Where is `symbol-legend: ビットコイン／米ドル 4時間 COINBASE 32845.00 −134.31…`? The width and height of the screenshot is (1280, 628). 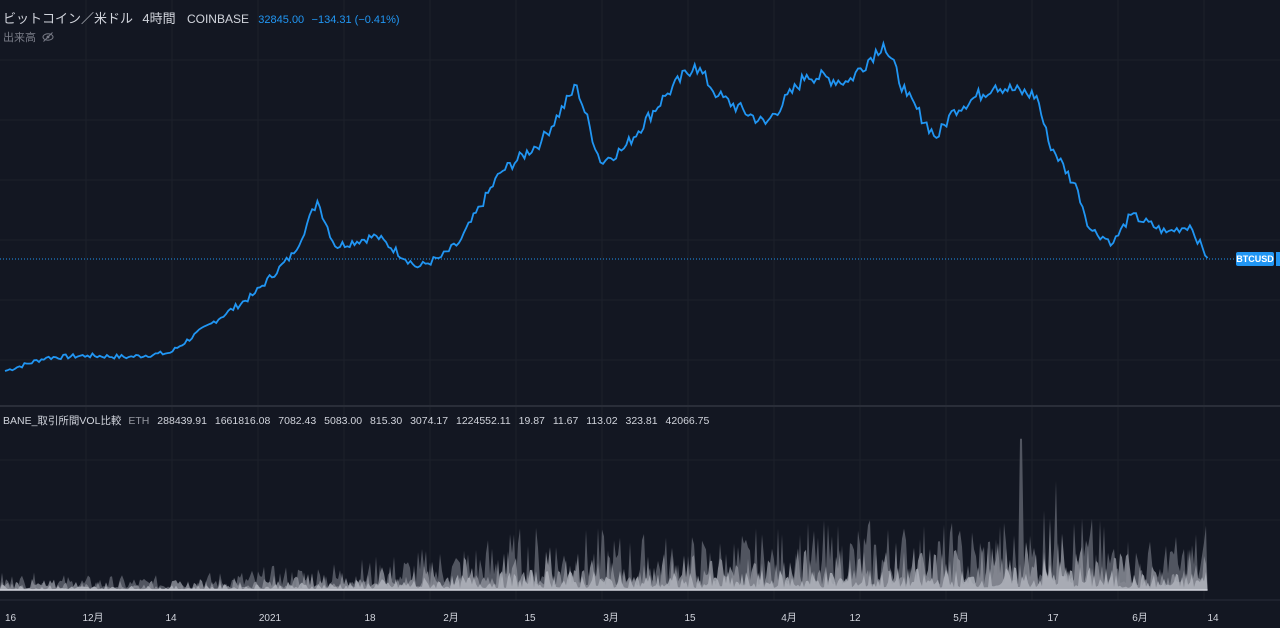
symbol-legend: ビットコイン／米ドル 4時間 COINBASE 32845.00 −134.31… is located at coordinates (201, 17).